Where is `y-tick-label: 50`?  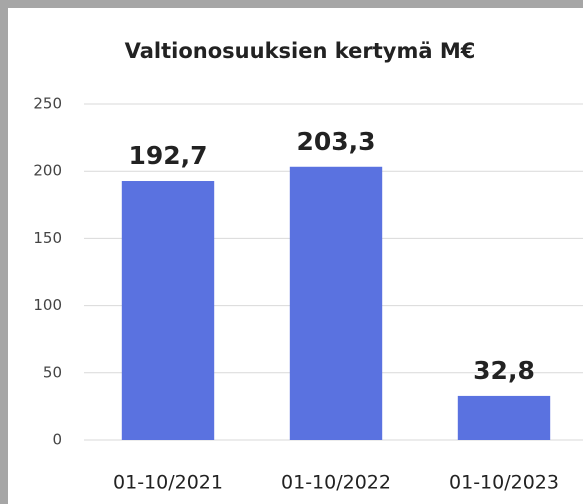
y-tick-label: 50 is located at coordinates (52, 372).